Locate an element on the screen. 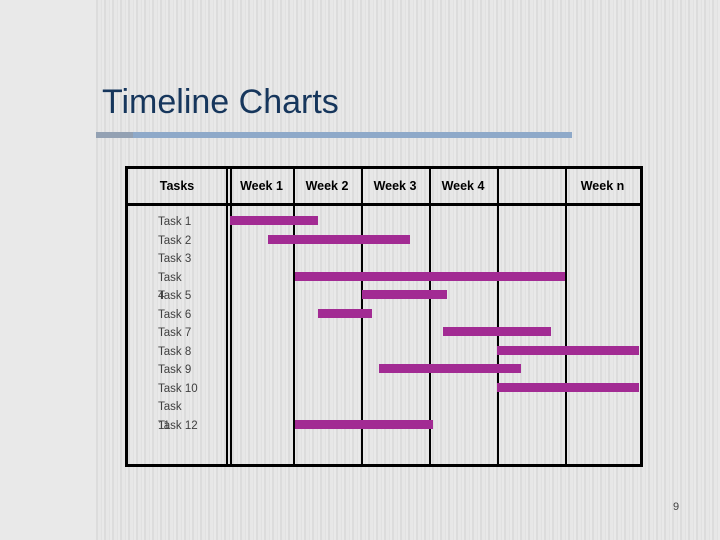 Image resolution: width=720 pixels, height=540 pixels. week-header-cell: Week 2 is located at coordinates (327, 186).